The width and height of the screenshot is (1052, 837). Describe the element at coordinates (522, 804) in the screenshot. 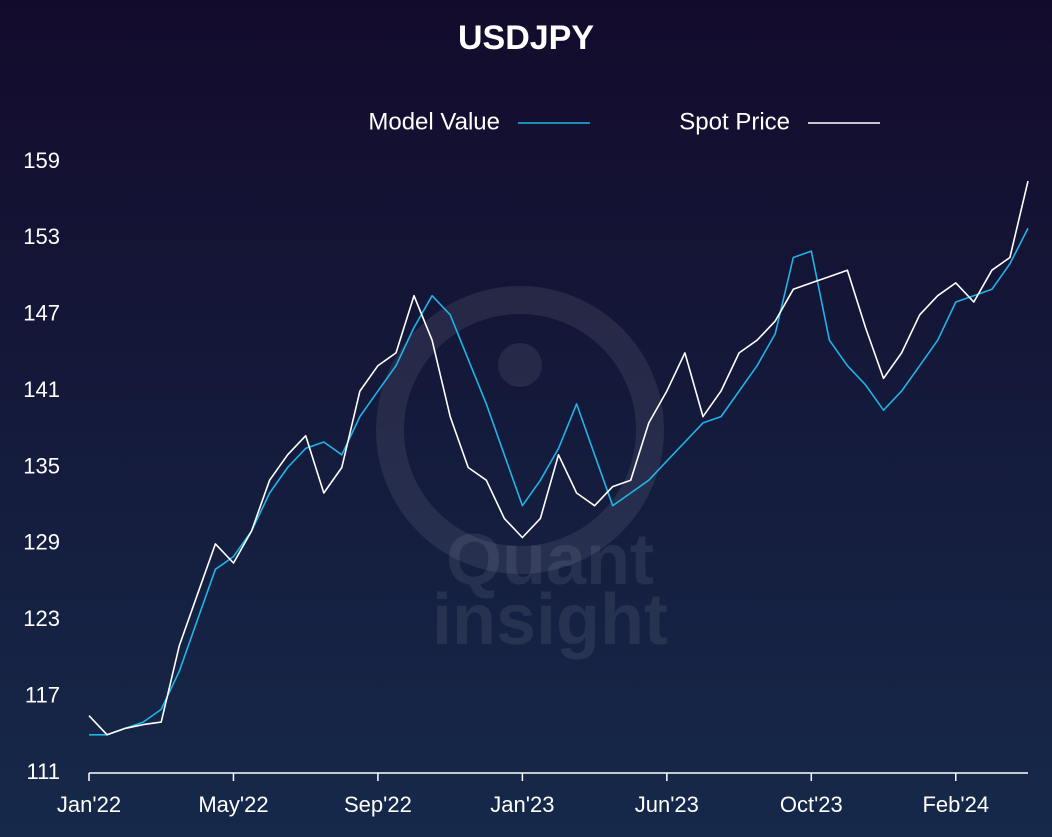

I see `x-tick-label: Jan'23` at that location.